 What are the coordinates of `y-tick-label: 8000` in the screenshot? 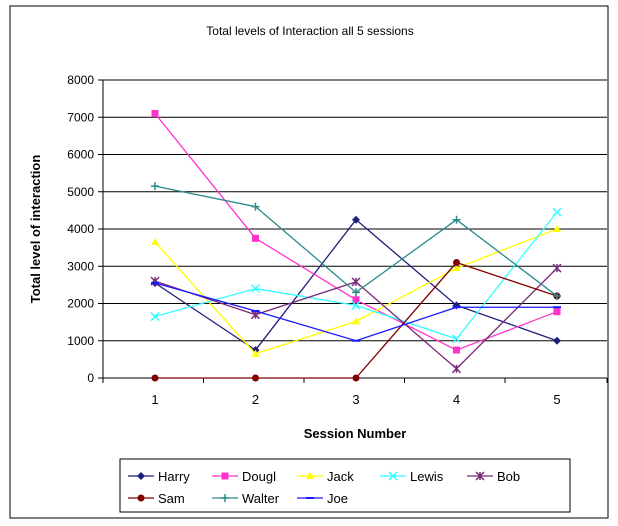 It's located at (80, 80).